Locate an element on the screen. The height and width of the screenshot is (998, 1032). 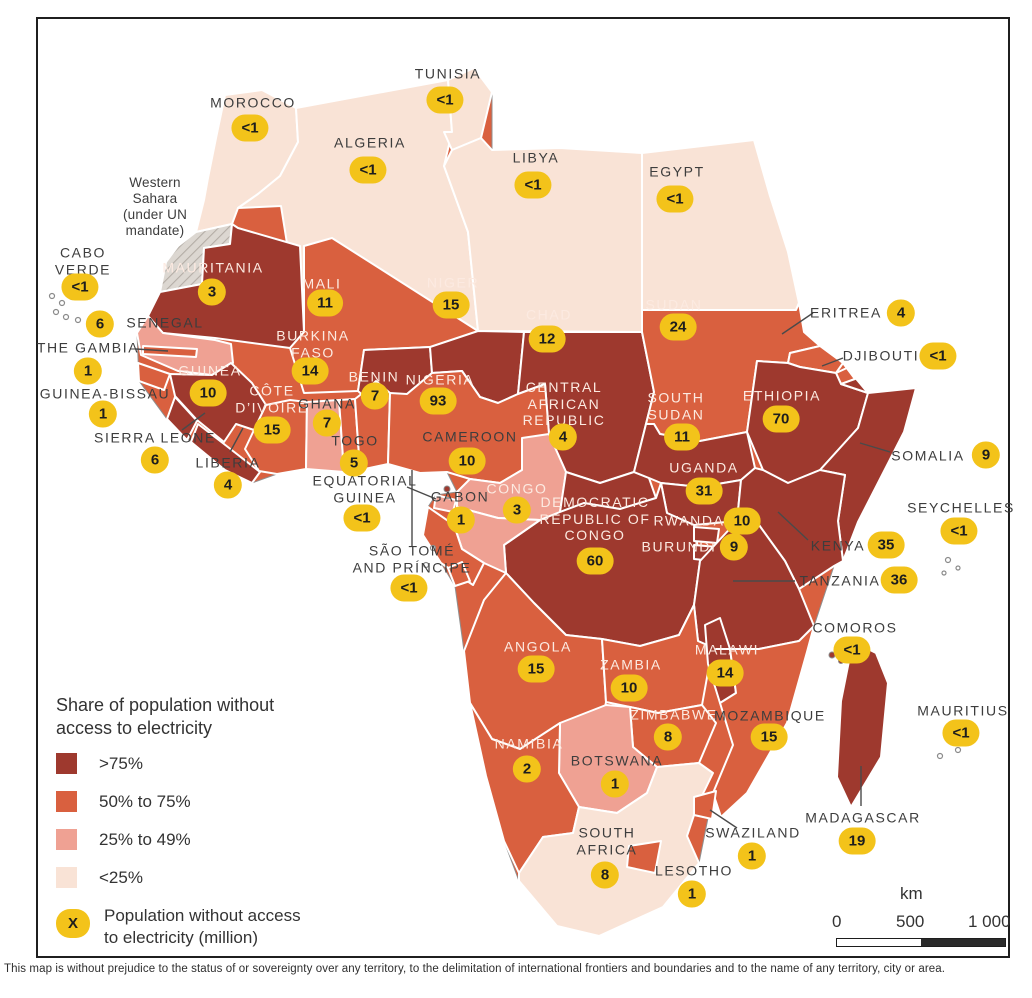
scale-unit-label: km is located at coordinates (911, 893).